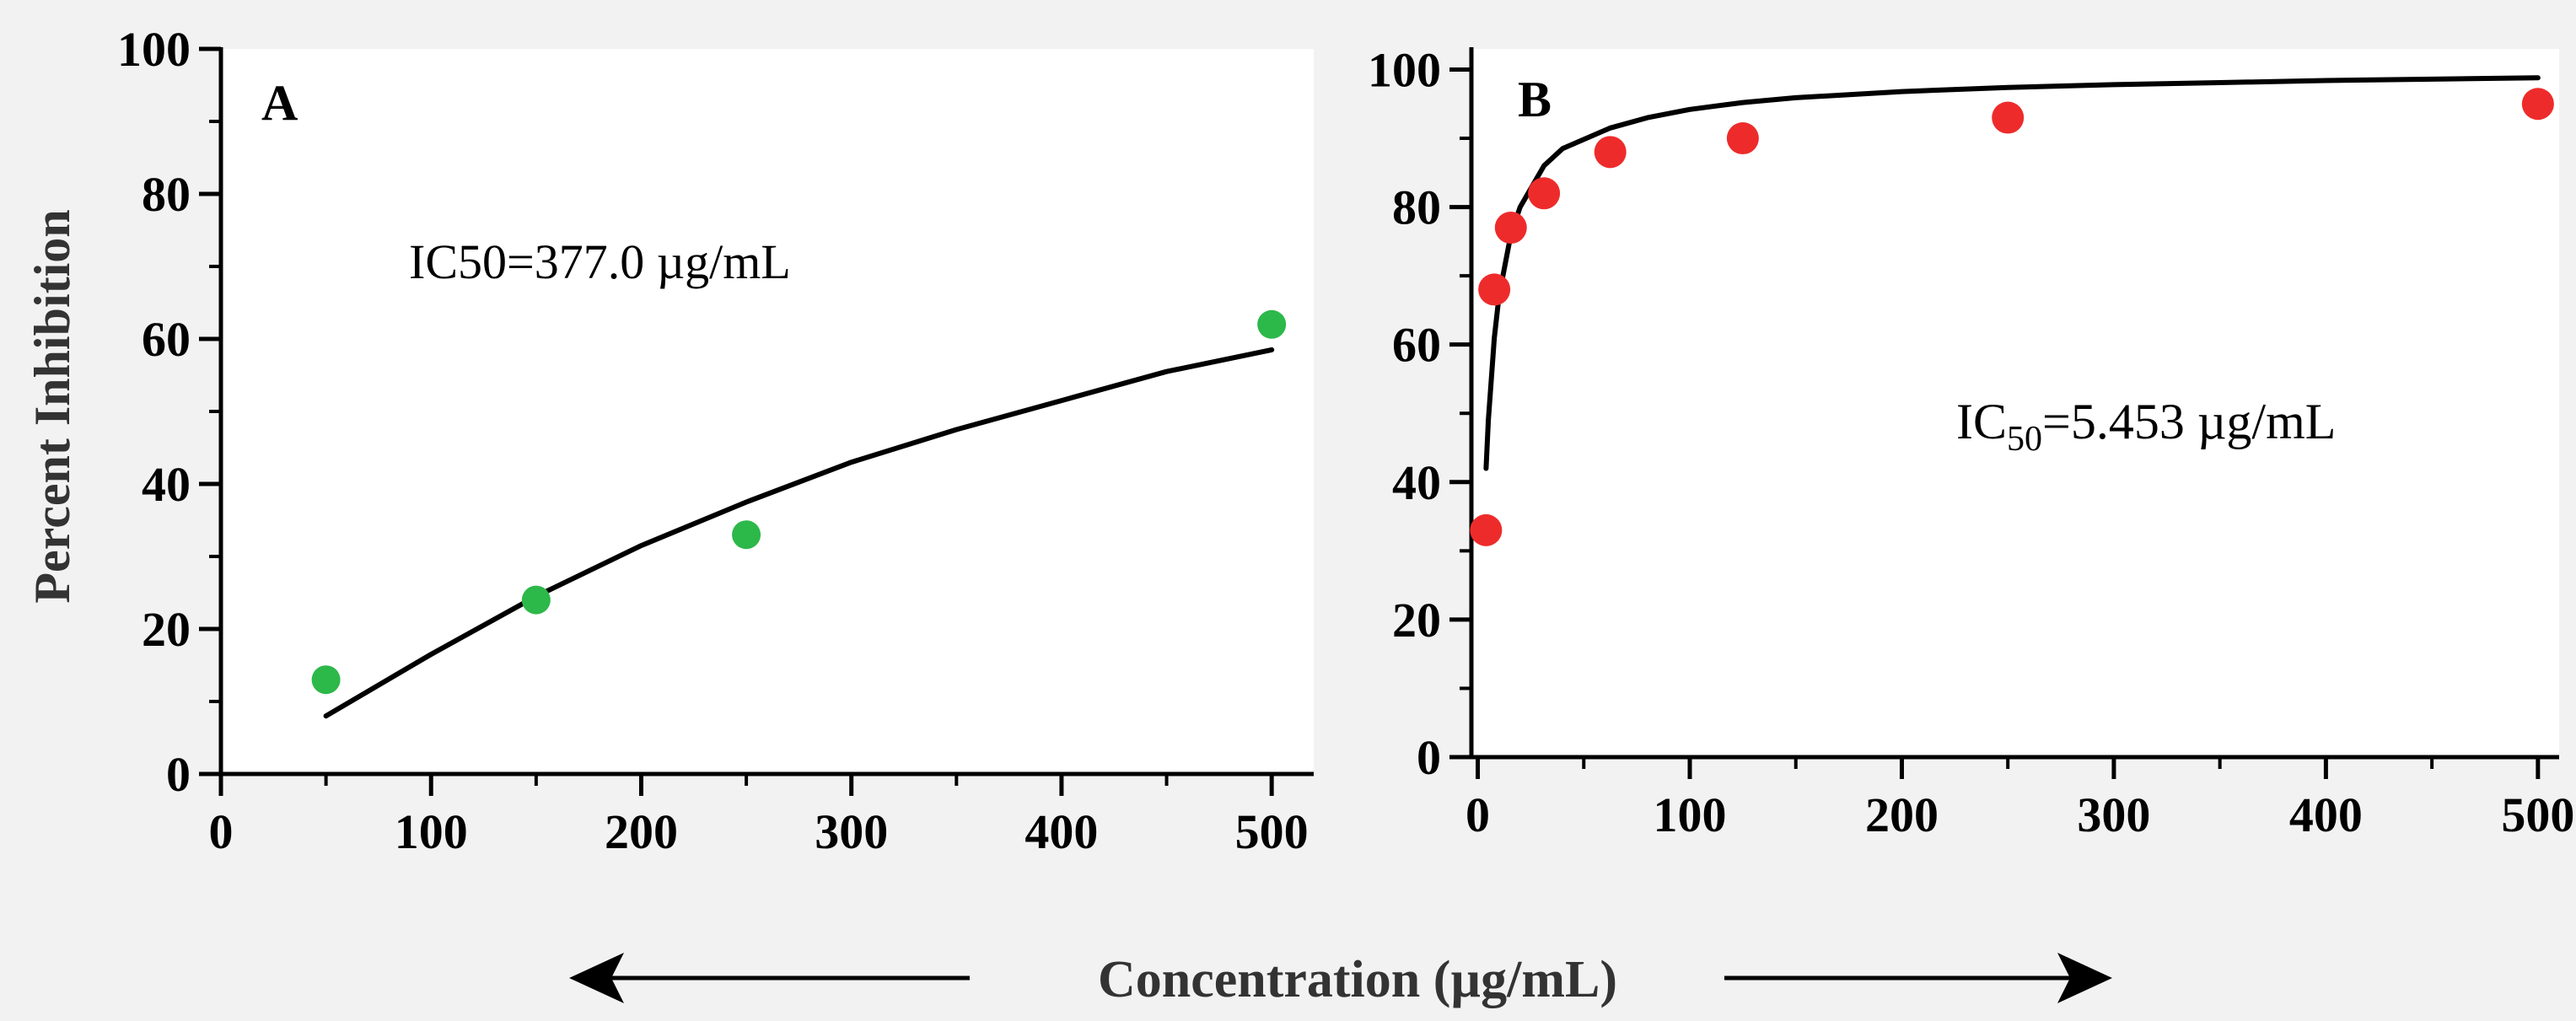 This screenshot has width=2576, height=1021. What do you see at coordinates (2113, 814) in the screenshot?
I see `panel-b-x-tick-label: 300` at bounding box center [2113, 814].